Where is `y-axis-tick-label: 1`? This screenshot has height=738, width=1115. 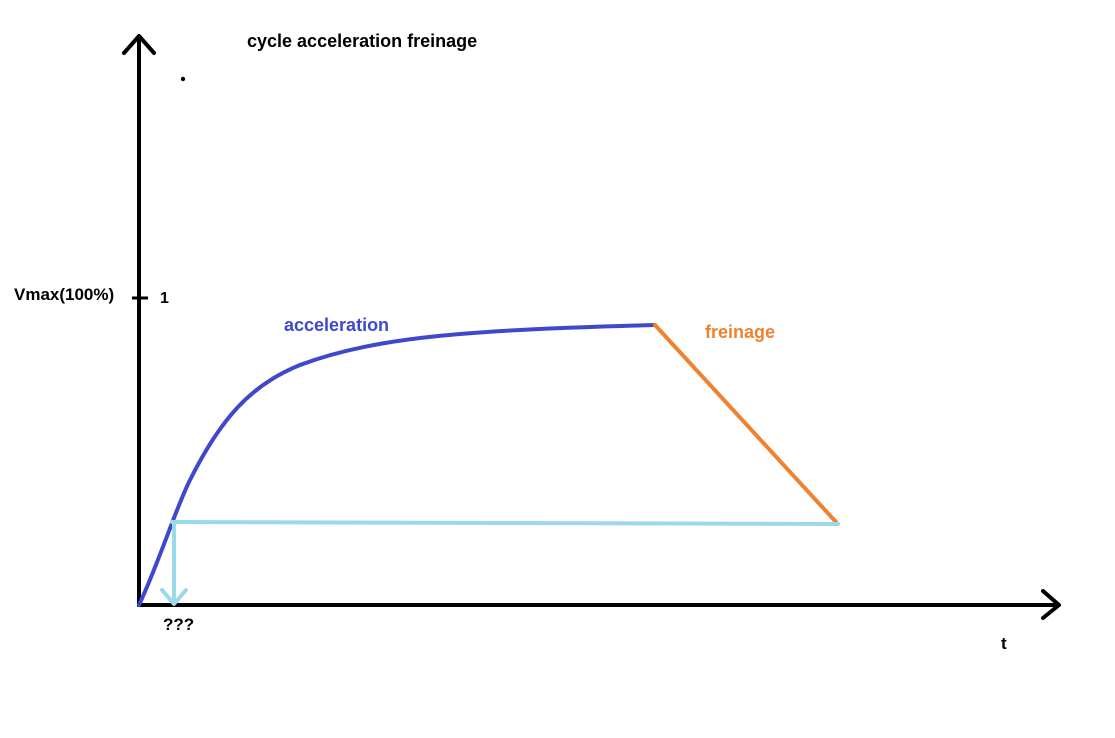 y-axis-tick-label: 1 is located at coordinates (164, 298).